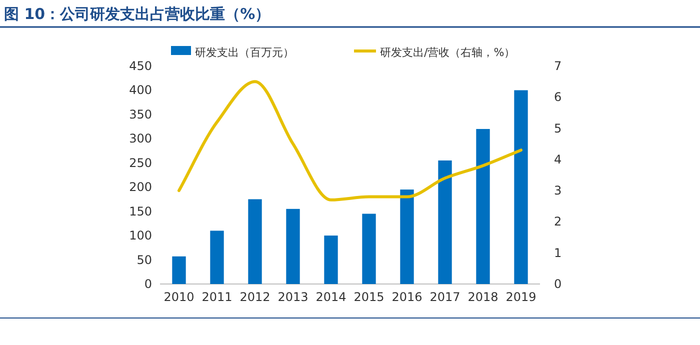 This screenshot has height=345, width=700. Describe the element at coordinates (369, 297) in the screenshot. I see `x-tick-label: 2015` at that location.